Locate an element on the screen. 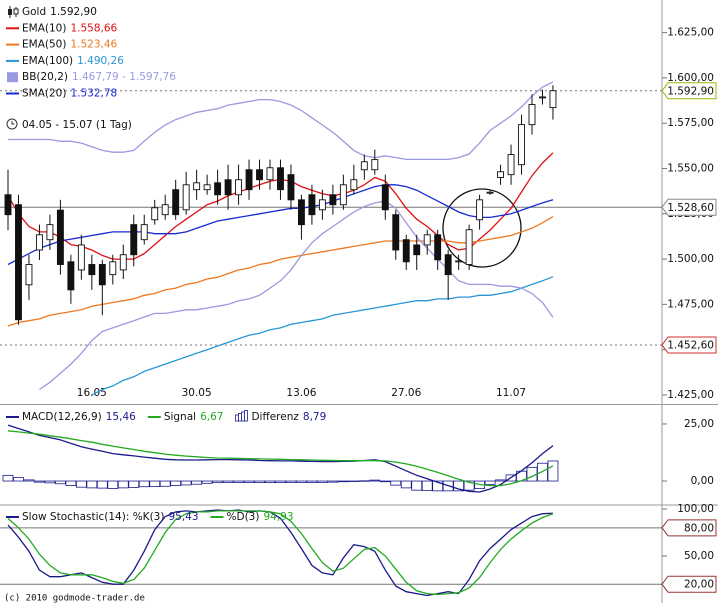  y-tick-label: 50,00 is located at coordinates (699, 556).